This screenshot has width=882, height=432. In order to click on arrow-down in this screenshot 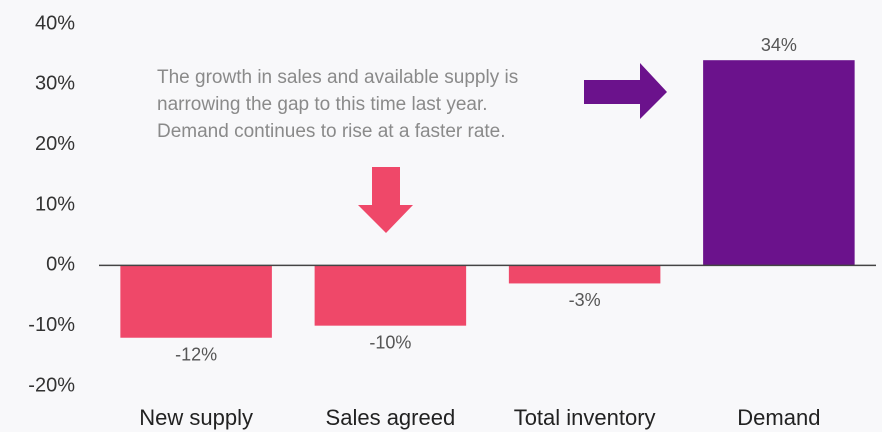, I will do `click(385, 200)`.